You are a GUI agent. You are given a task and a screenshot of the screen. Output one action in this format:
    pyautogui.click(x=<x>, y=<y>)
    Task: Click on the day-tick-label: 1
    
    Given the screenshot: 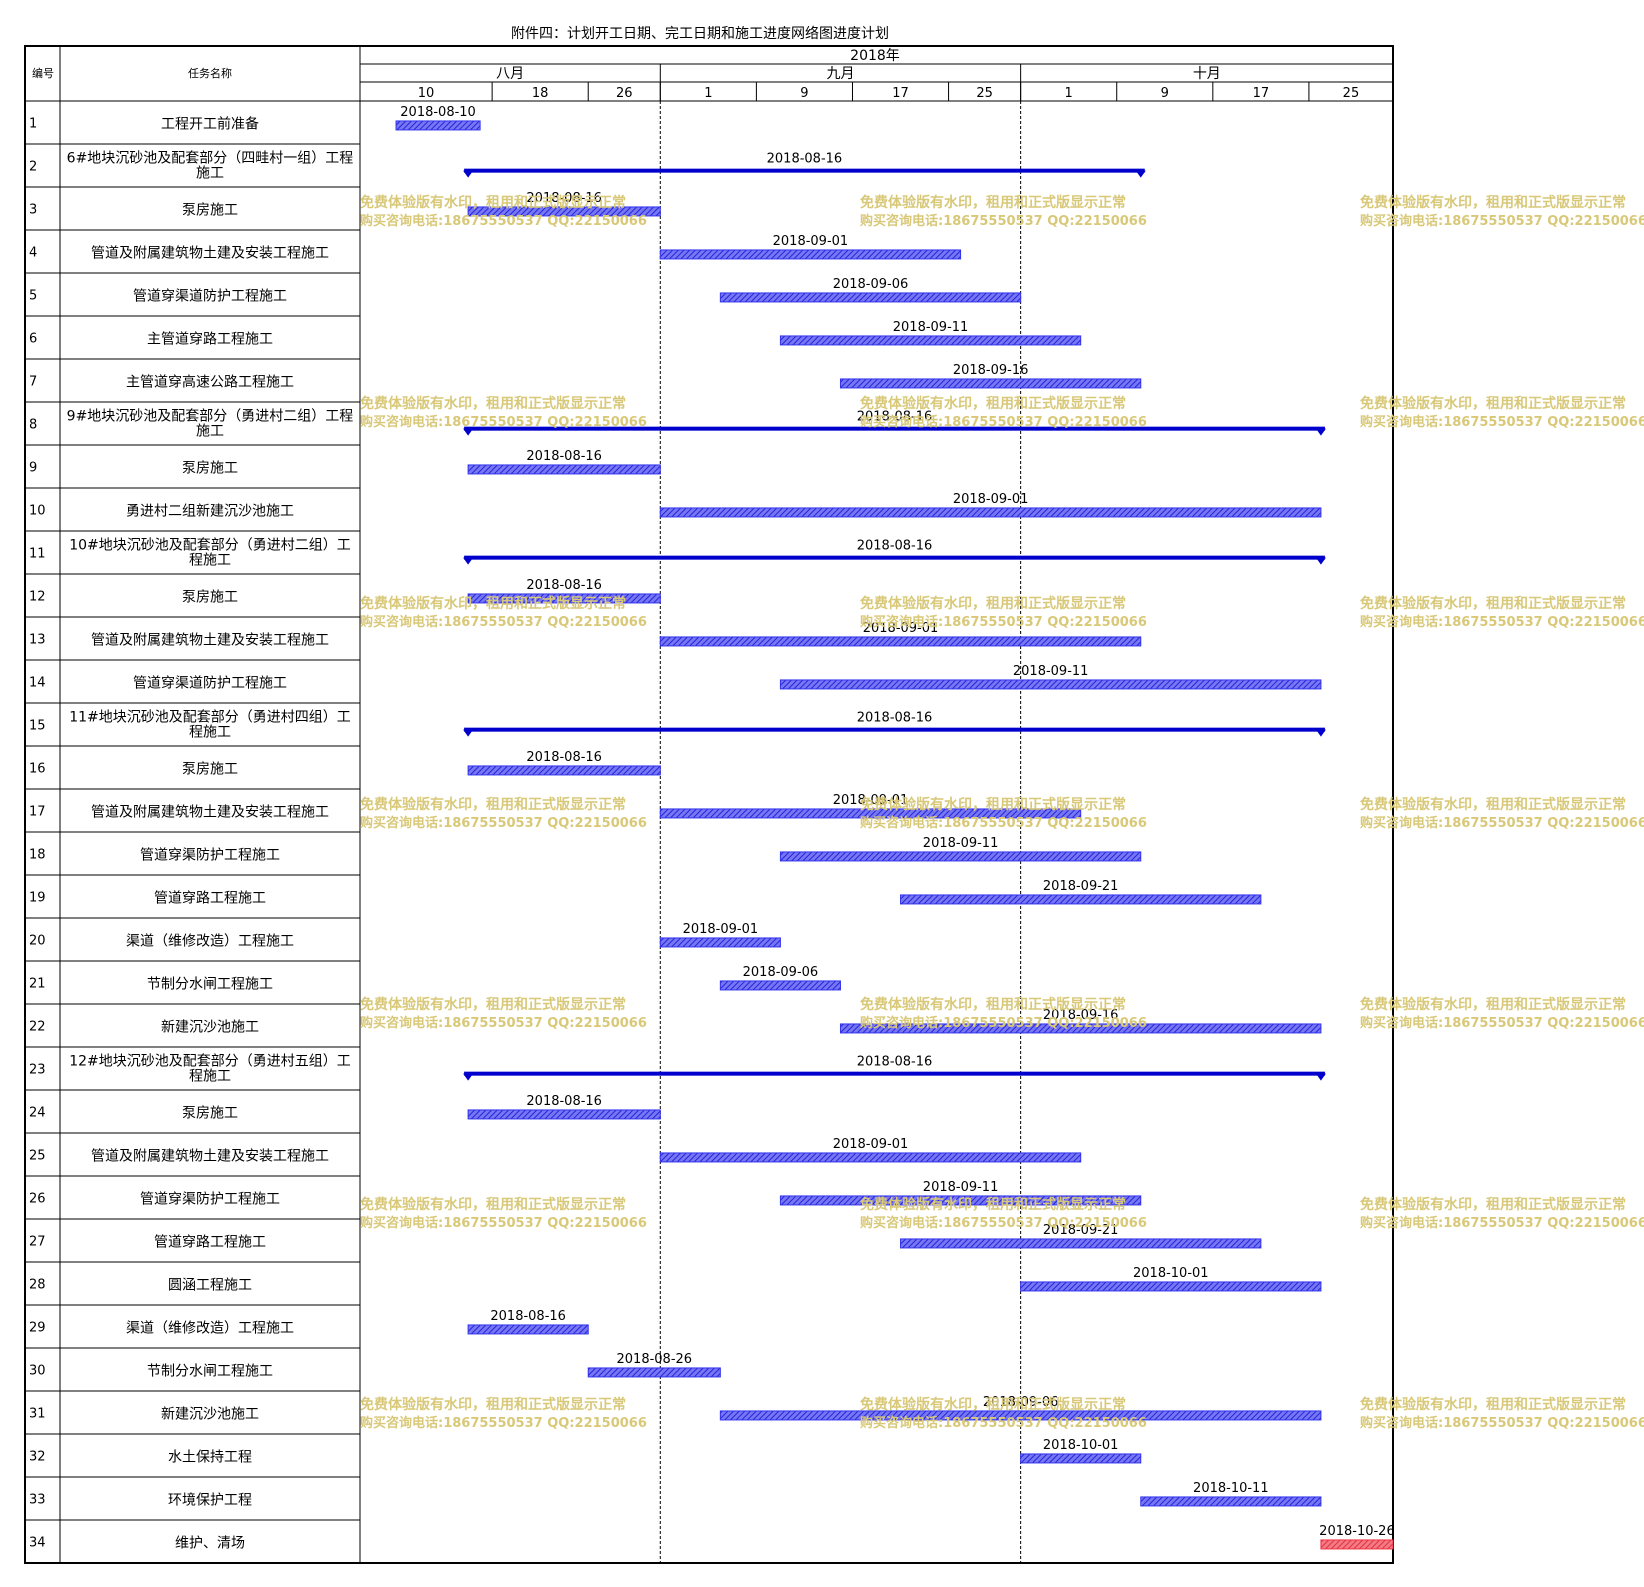 What is the action you would take?
    pyautogui.click(x=1069, y=93)
    